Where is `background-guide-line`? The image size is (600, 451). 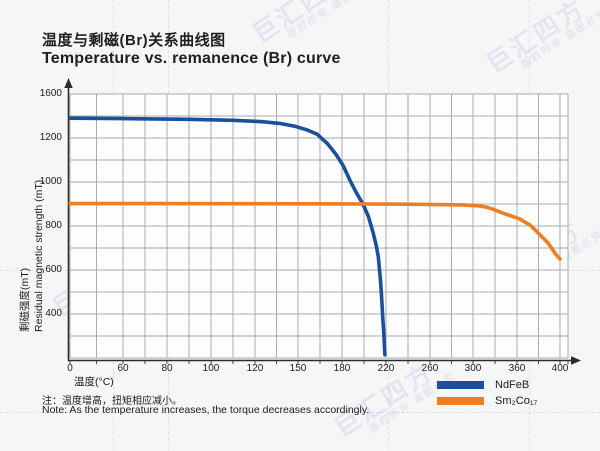 background-guide-line is located at coordinates (300, 412).